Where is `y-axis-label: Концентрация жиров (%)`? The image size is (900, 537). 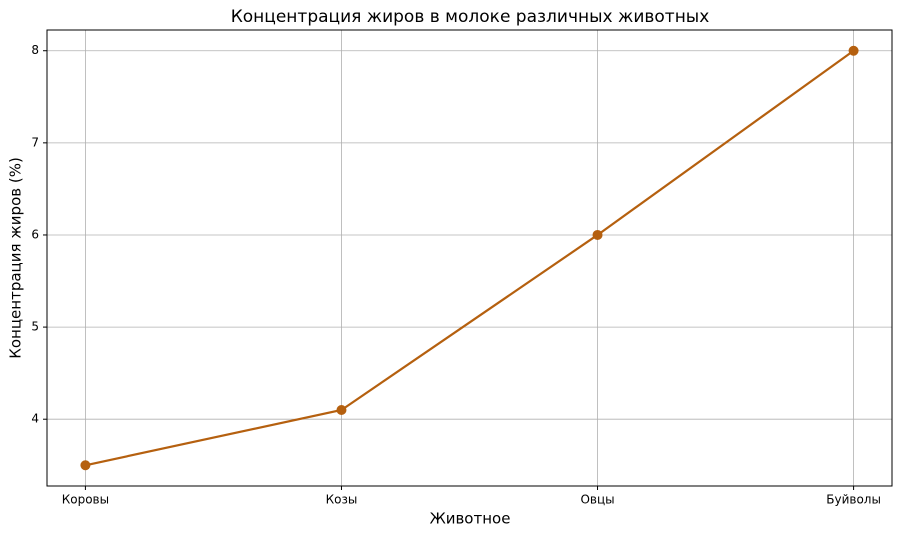
y-axis-label: Концентрация жиров (%) is located at coordinates (16, 258).